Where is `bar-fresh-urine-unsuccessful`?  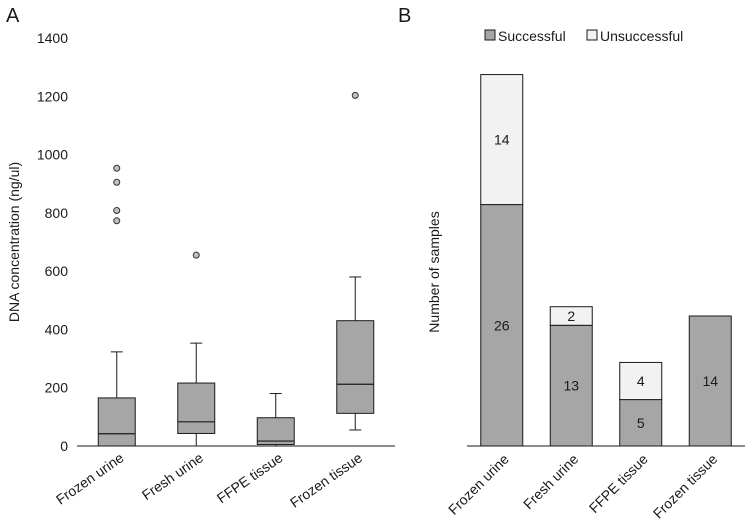 bar-fresh-urine-unsuccessful is located at coordinates (571, 316).